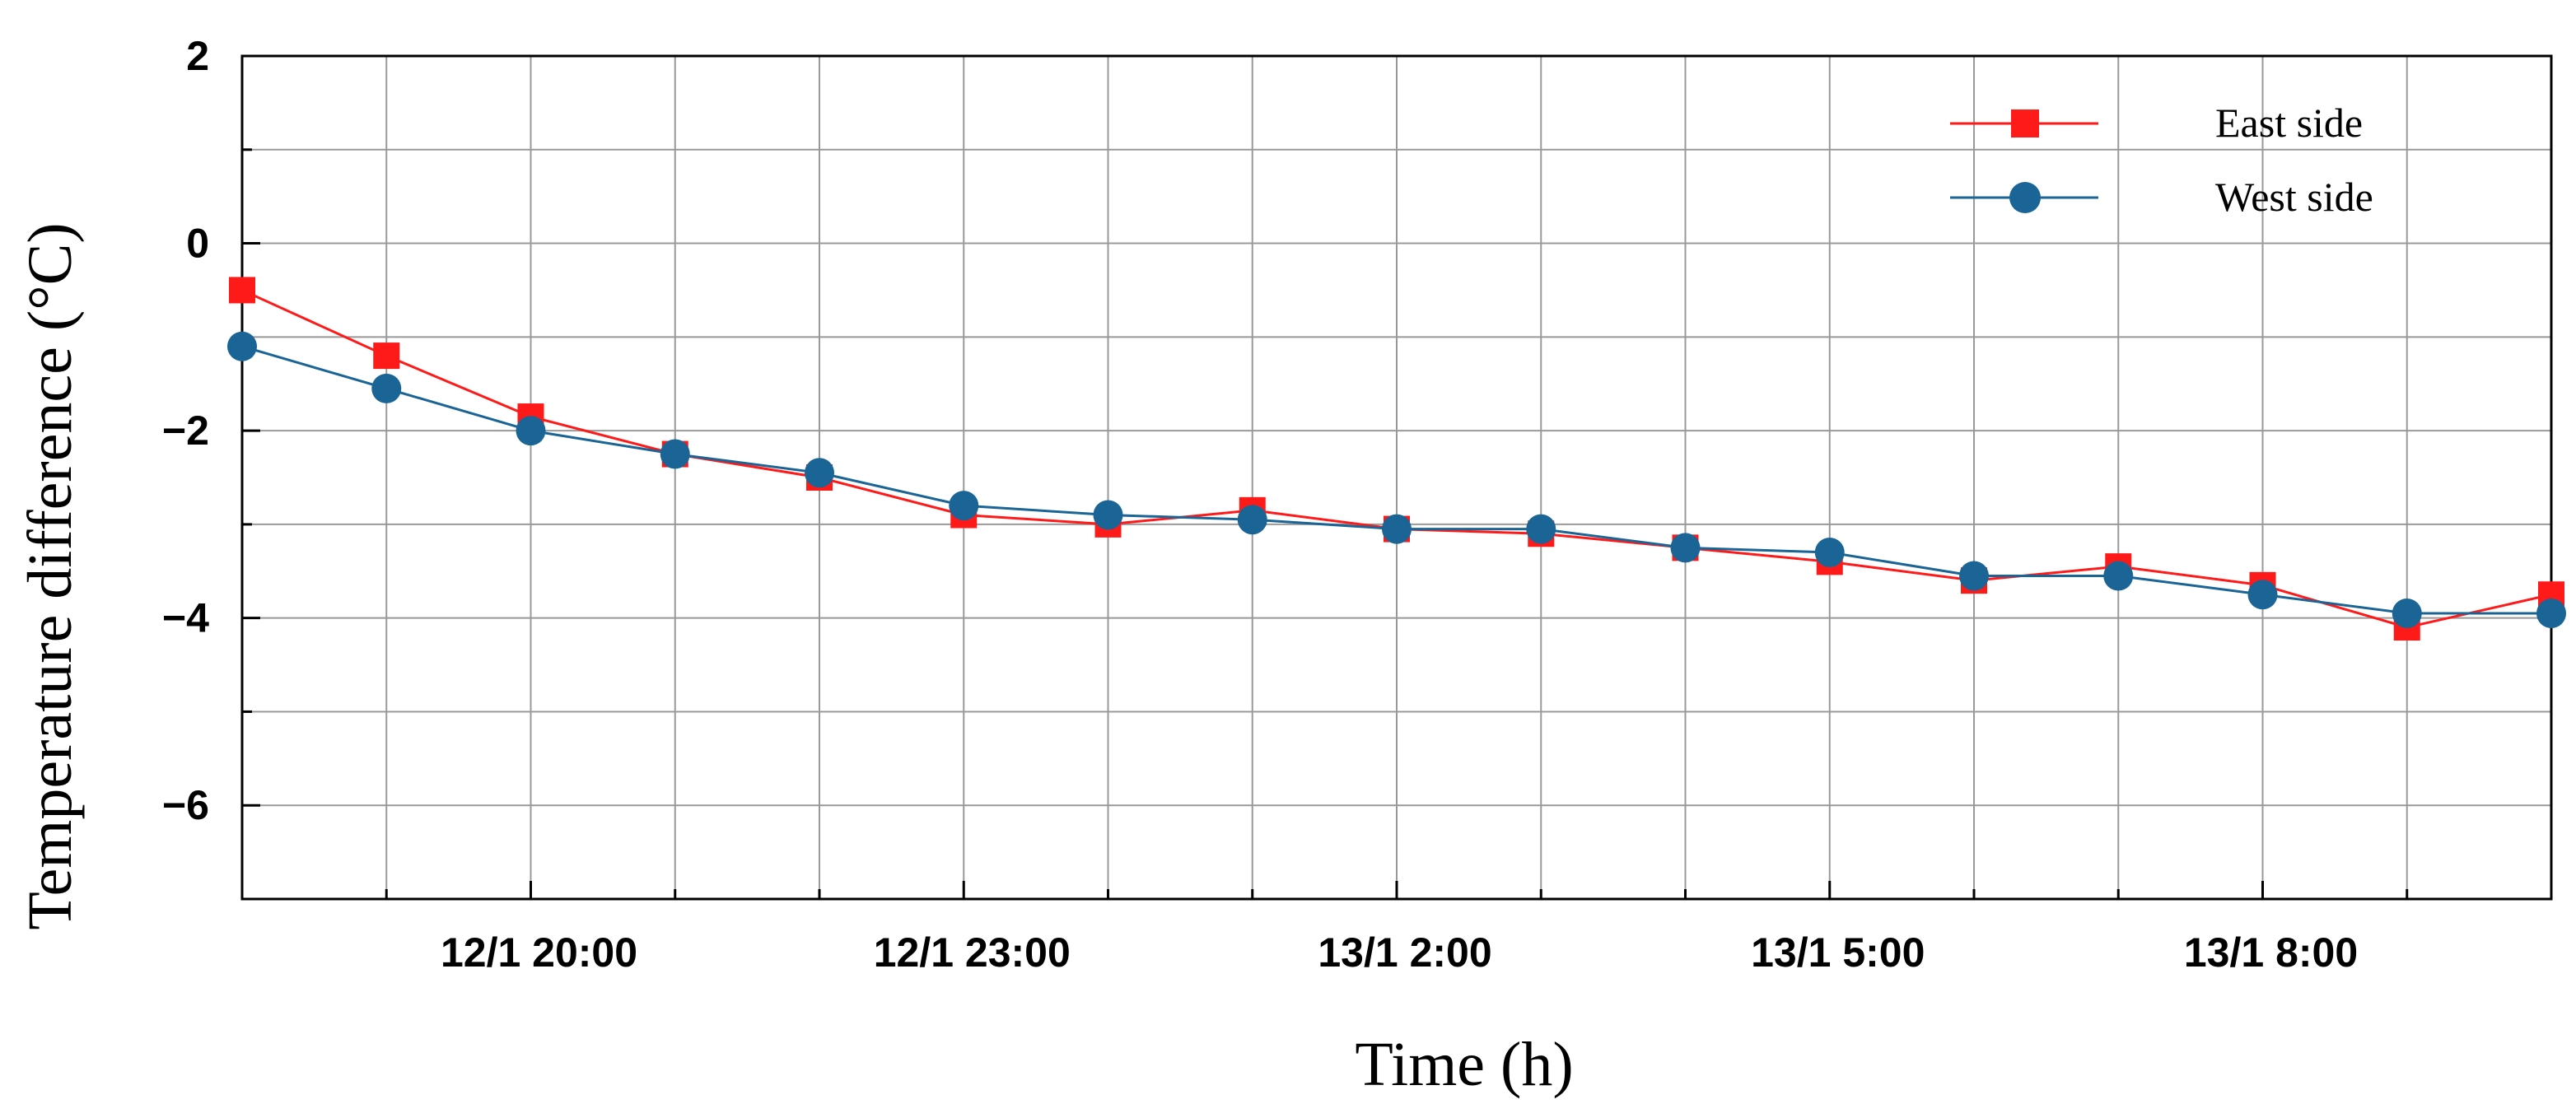 The height and width of the screenshot is (1118, 2576). I want to click on legend-label-west-side: West side, so click(2294, 197).